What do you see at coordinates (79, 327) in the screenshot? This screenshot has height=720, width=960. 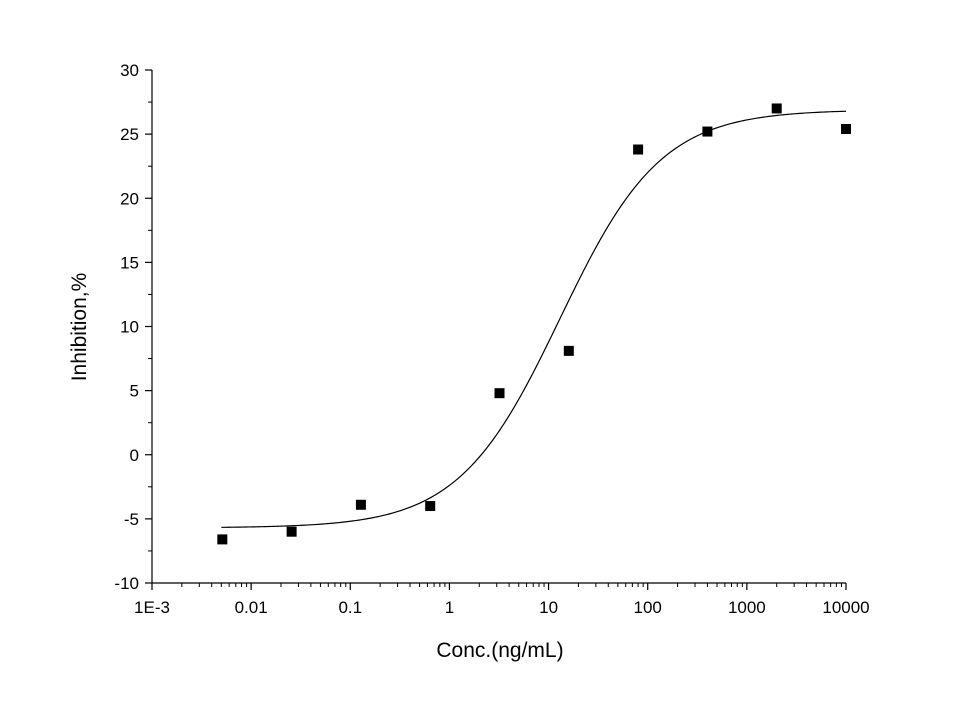 I see `y-axis-title: Inhibition,%` at bounding box center [79, 327].